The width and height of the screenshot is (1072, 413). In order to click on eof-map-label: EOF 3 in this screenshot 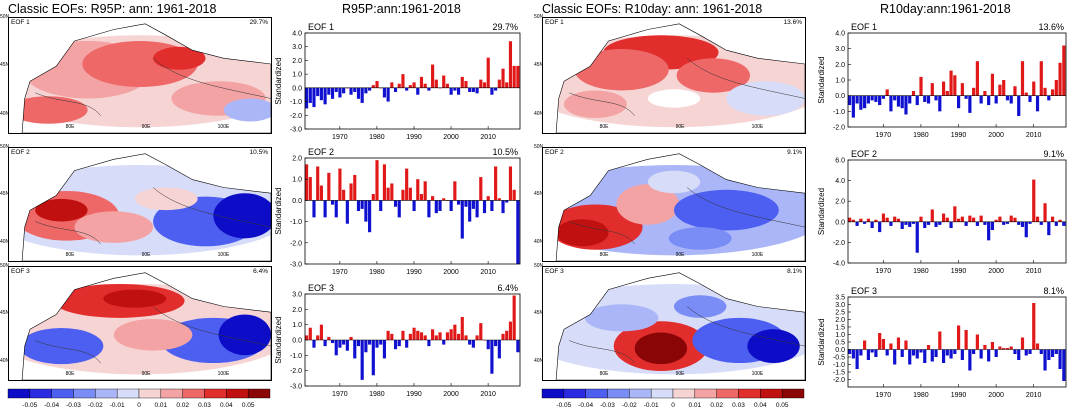, I will do `click(20, 271)`.